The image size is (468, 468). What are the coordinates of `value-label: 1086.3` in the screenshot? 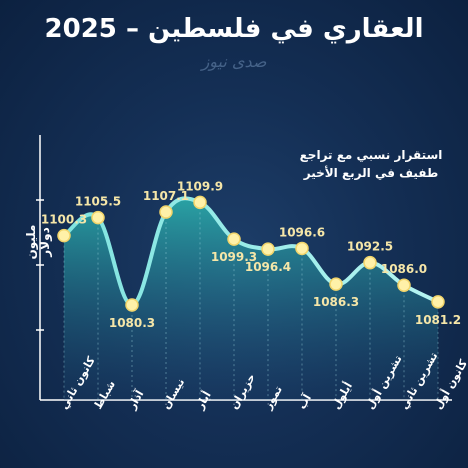 It's located at (336, 302).